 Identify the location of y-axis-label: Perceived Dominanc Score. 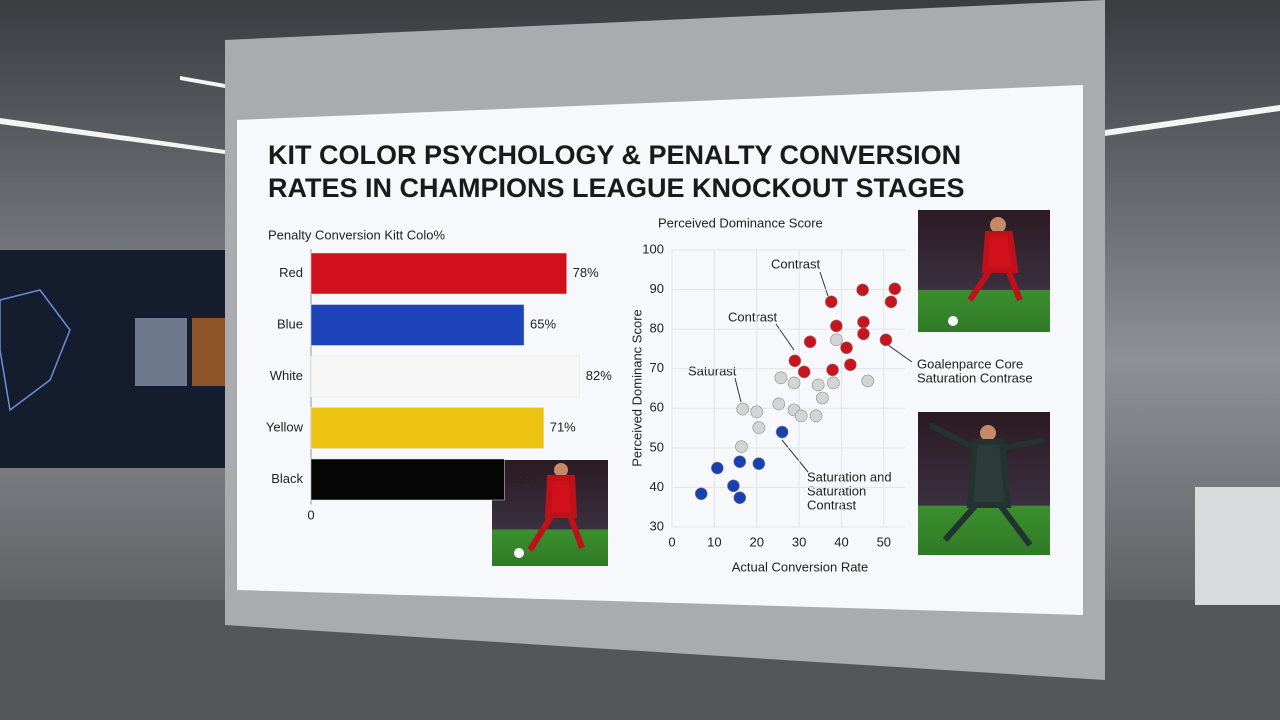
(636, 388).